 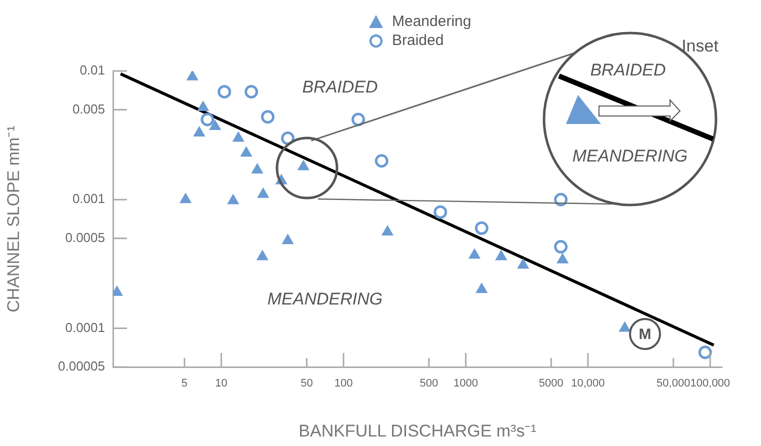 I want to click on x-tick-label: 1000, so click(x=465, y=384).